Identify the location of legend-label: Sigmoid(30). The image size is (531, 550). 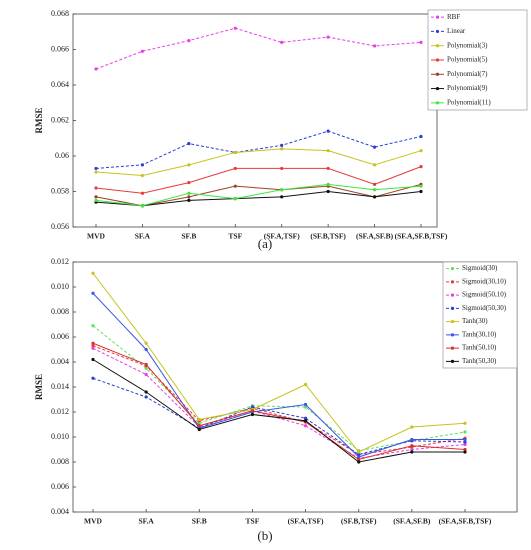
(480, 268).